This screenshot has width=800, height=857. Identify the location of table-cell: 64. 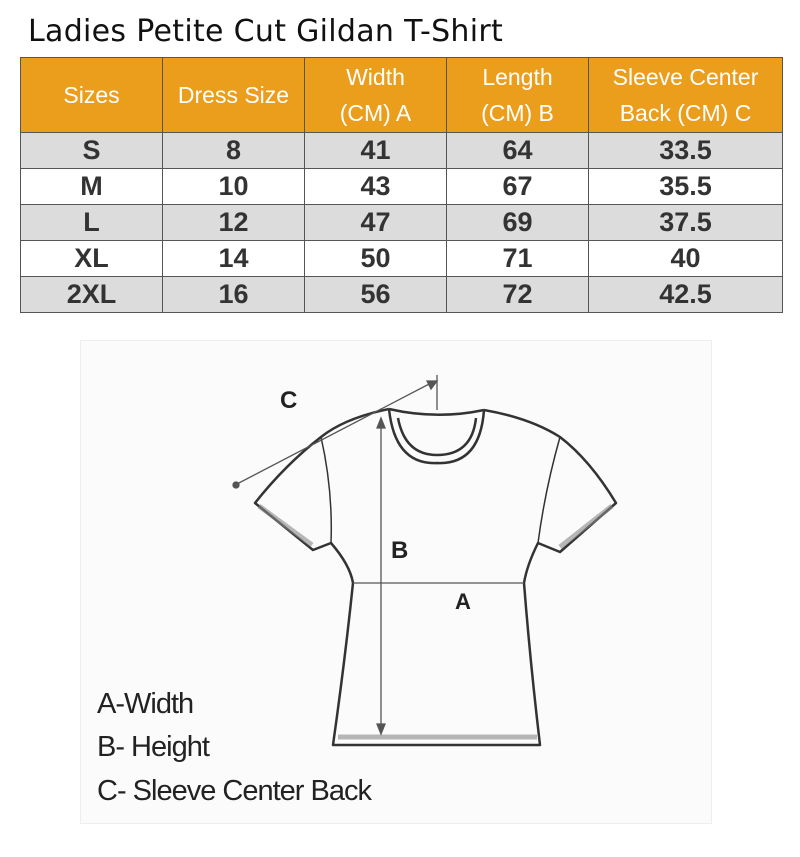
(517, 150).